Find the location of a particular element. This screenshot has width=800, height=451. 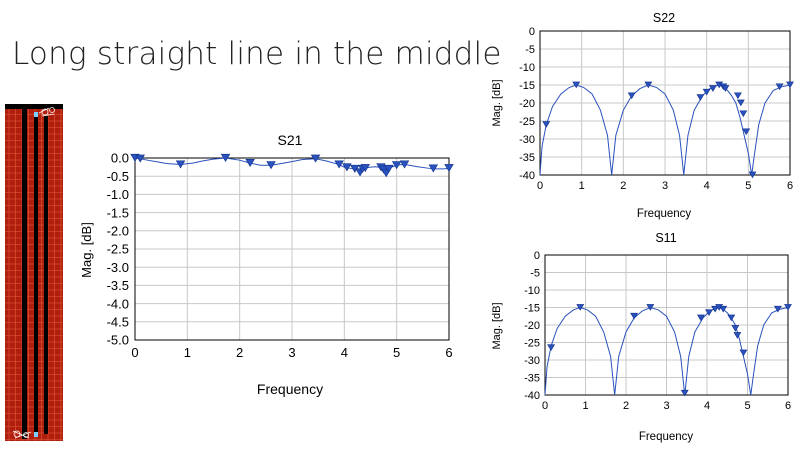

y-tick-label: -2.0 is located at coordinates (118, 230).